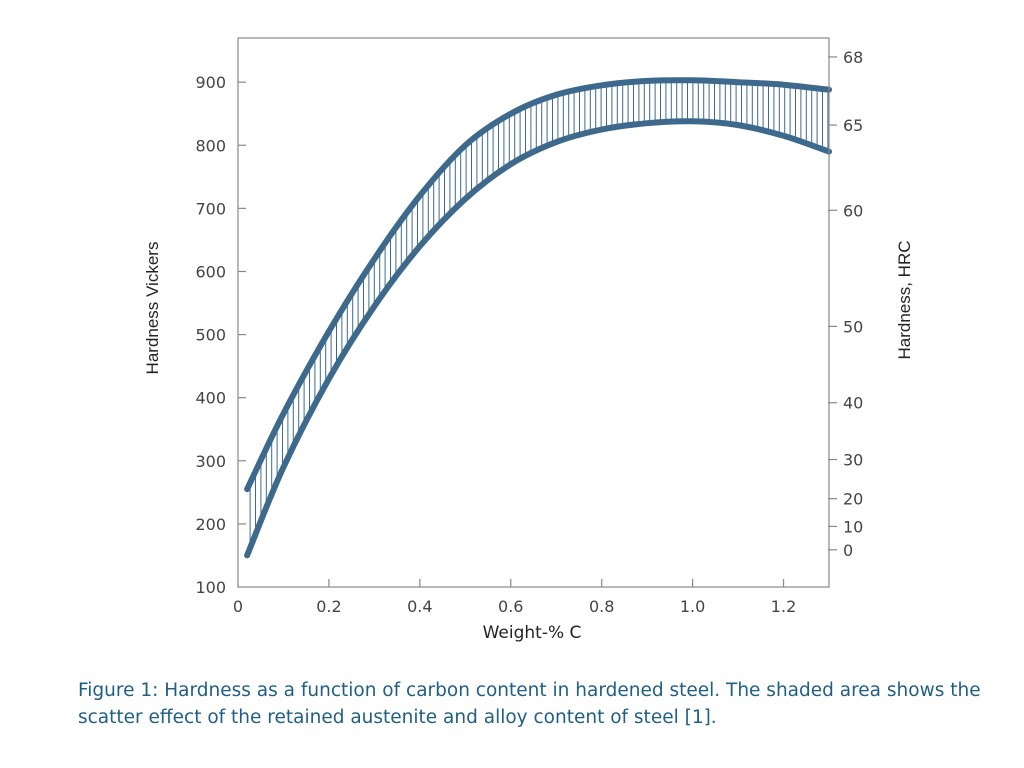  Describe the element at coordinates (210, 524) in the screenshot. I see `y-tick-label: 200` at that location.